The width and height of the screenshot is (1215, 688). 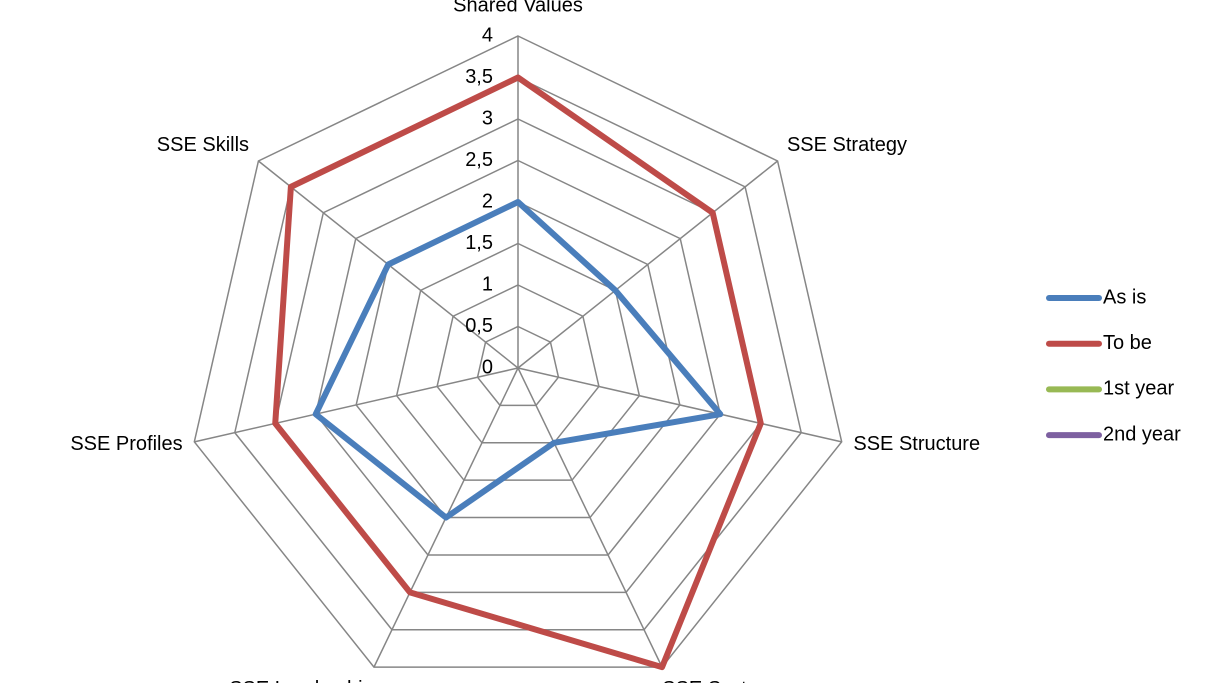 I want to click on category-label: SSE Leadership, so click(x=301, y=680).